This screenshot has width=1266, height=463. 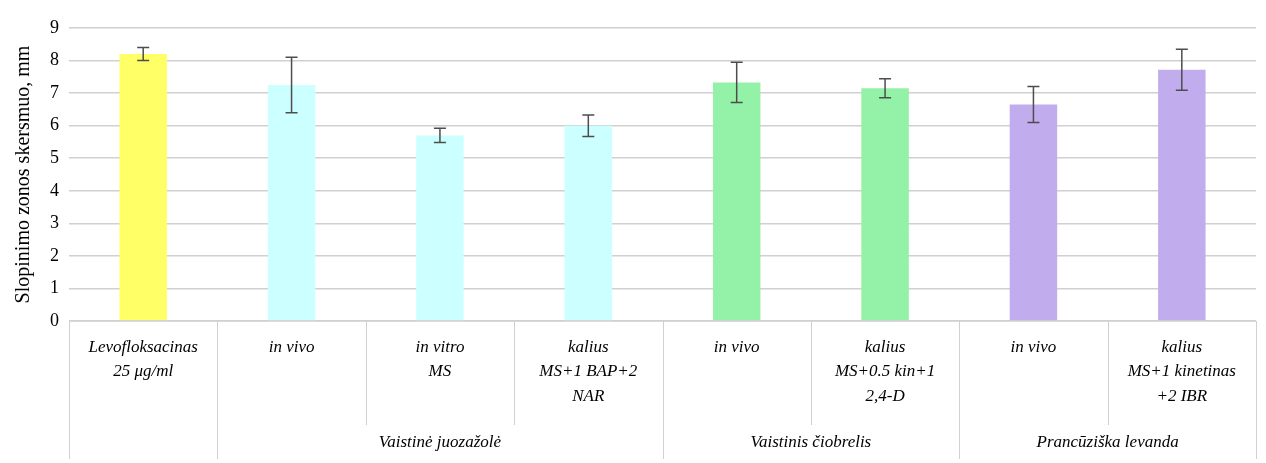 What do you see at coordinates (54, 287) in the screenshot?
I see `y-tick-label: 1` at bounding box center [54, 287].